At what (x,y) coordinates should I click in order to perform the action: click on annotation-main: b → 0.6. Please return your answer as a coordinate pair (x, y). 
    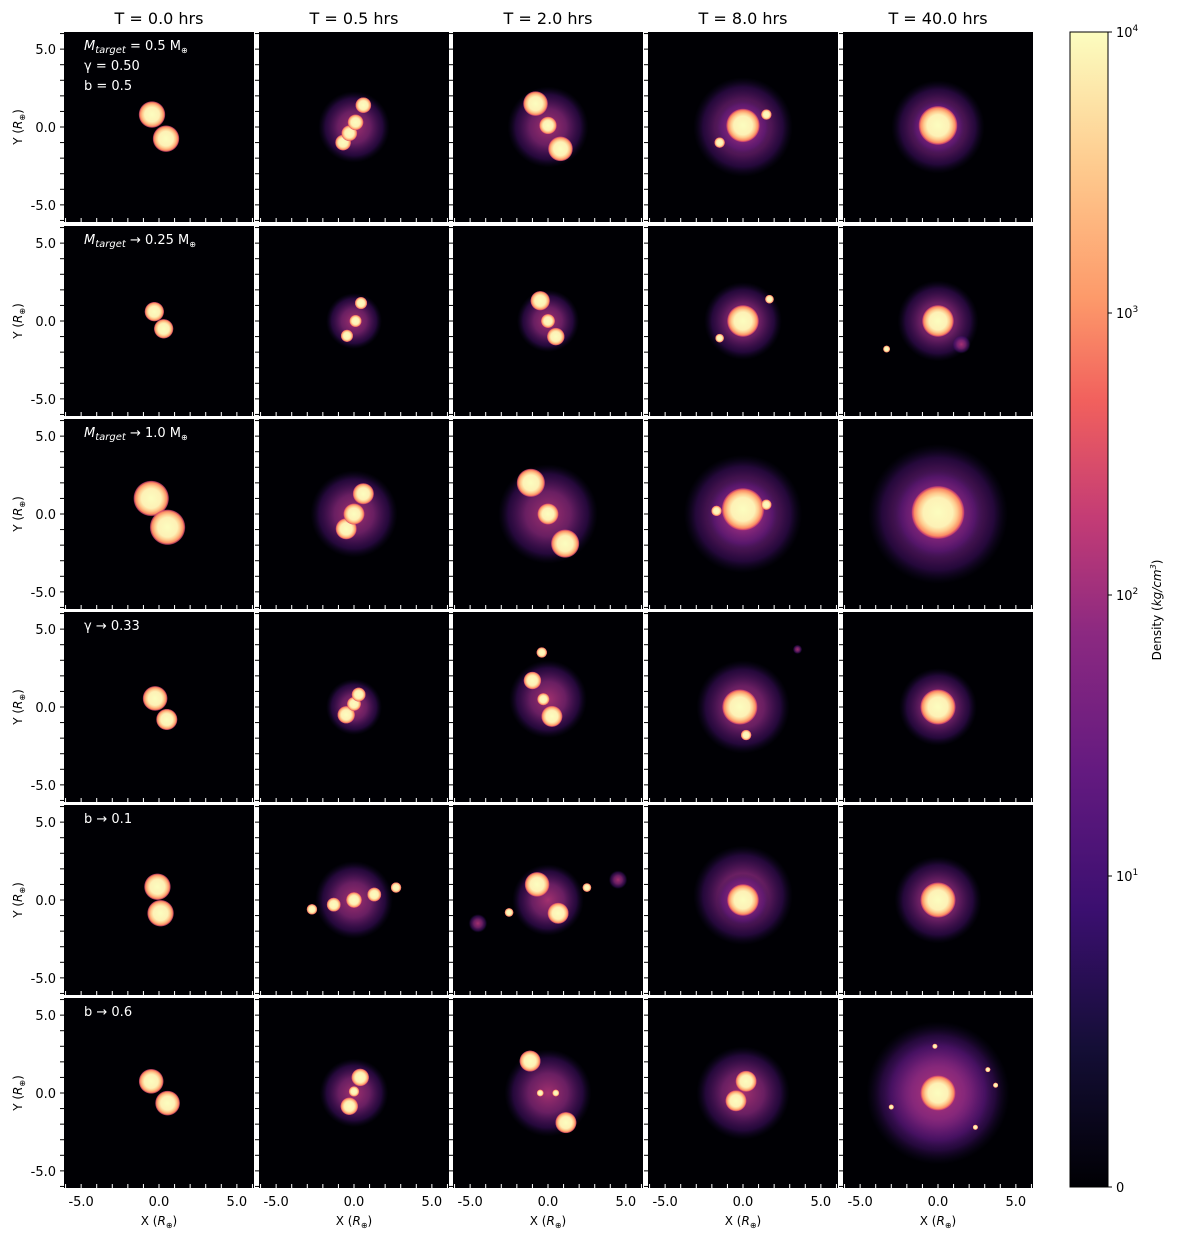
    Looking at the image, I should click on (108, 1012).